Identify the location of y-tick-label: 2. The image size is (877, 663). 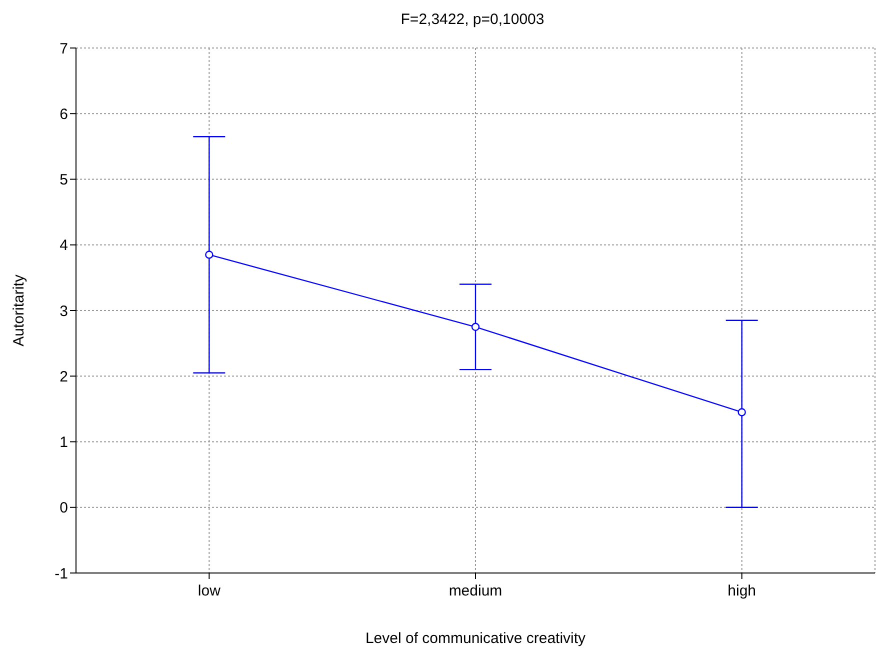
(64, 377).